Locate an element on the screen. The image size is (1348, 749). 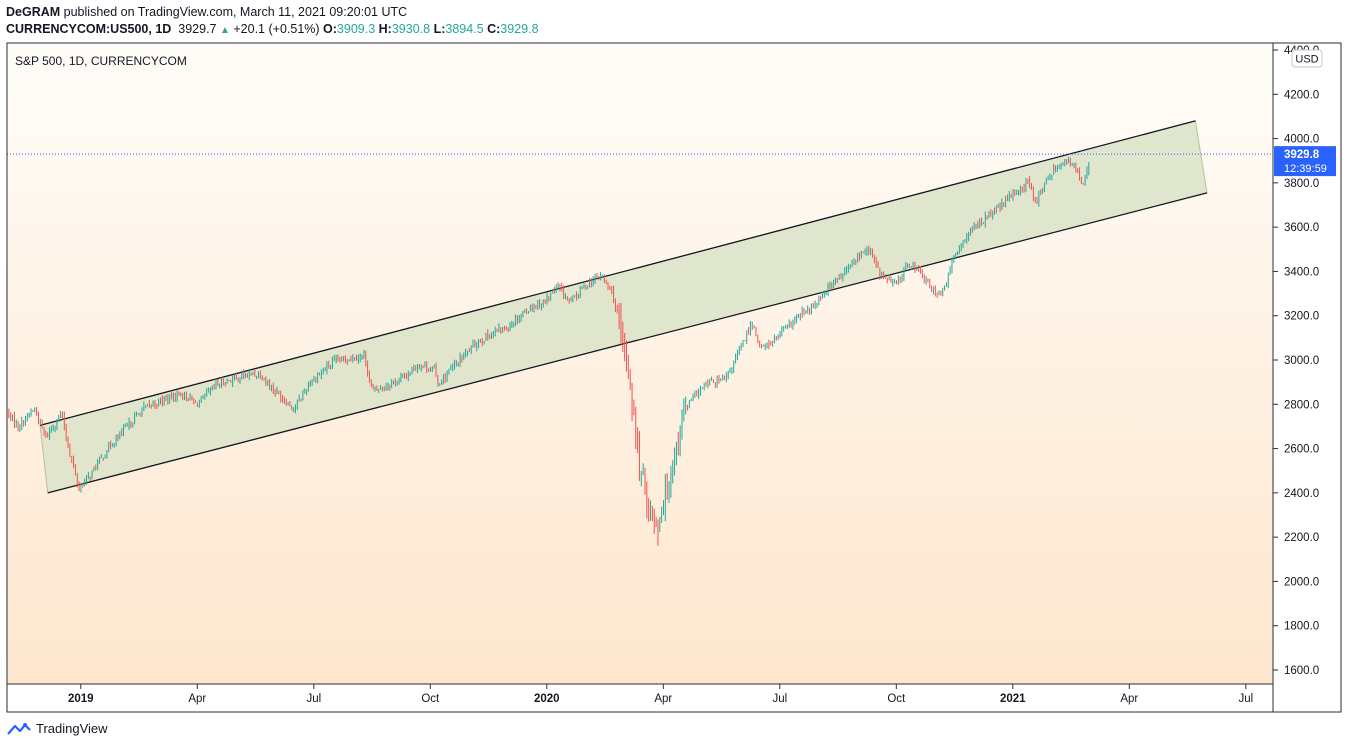
tradingview-logo-icon is located at coordinates (19, 728).